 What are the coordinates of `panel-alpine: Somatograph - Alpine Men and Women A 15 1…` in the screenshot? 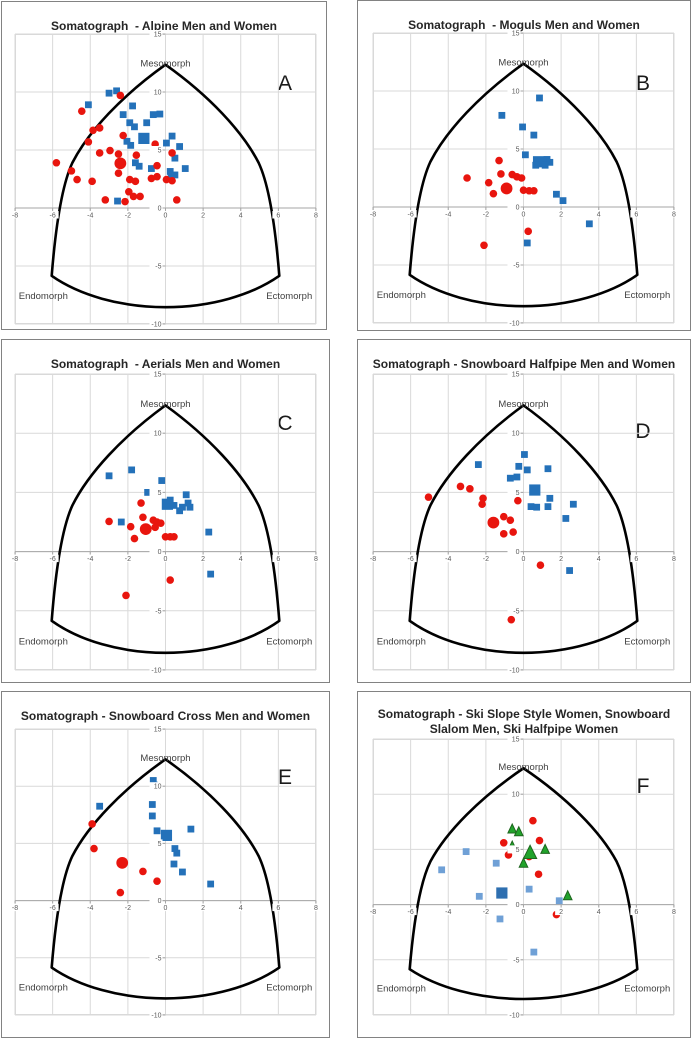 It's located at (164, 165).